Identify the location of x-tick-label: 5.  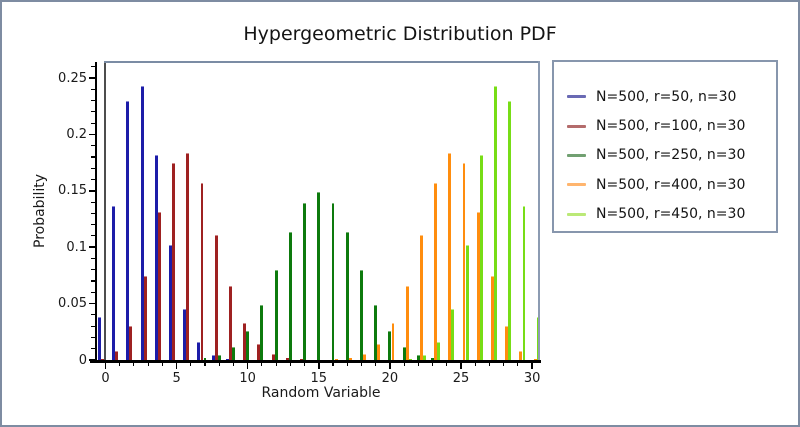
(176, 378).